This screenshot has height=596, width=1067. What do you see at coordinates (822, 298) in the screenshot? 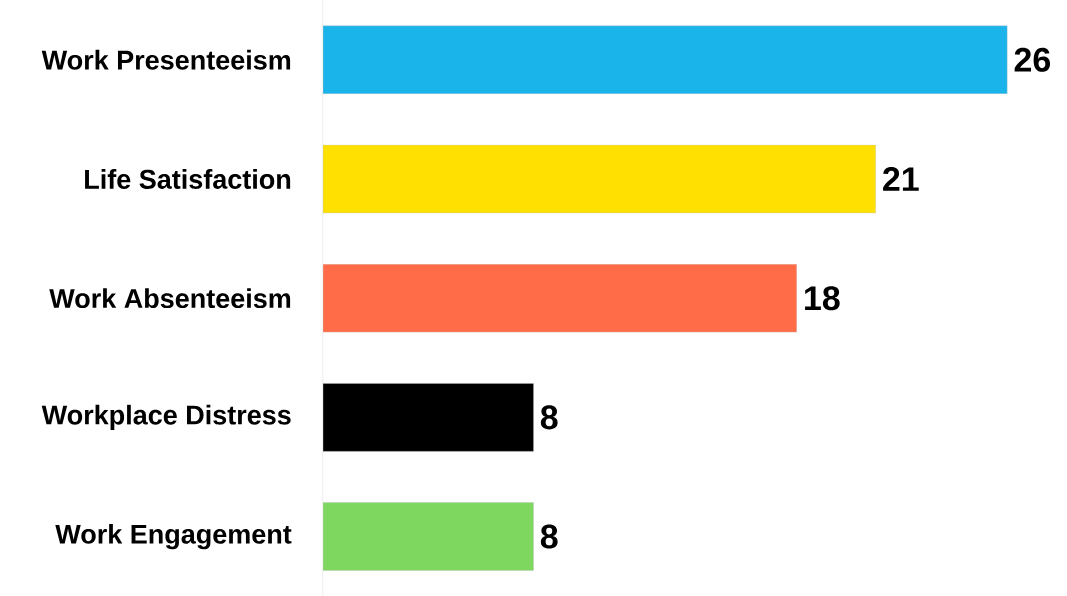
I see `data-label: 18` at bounding box center [822, 298].